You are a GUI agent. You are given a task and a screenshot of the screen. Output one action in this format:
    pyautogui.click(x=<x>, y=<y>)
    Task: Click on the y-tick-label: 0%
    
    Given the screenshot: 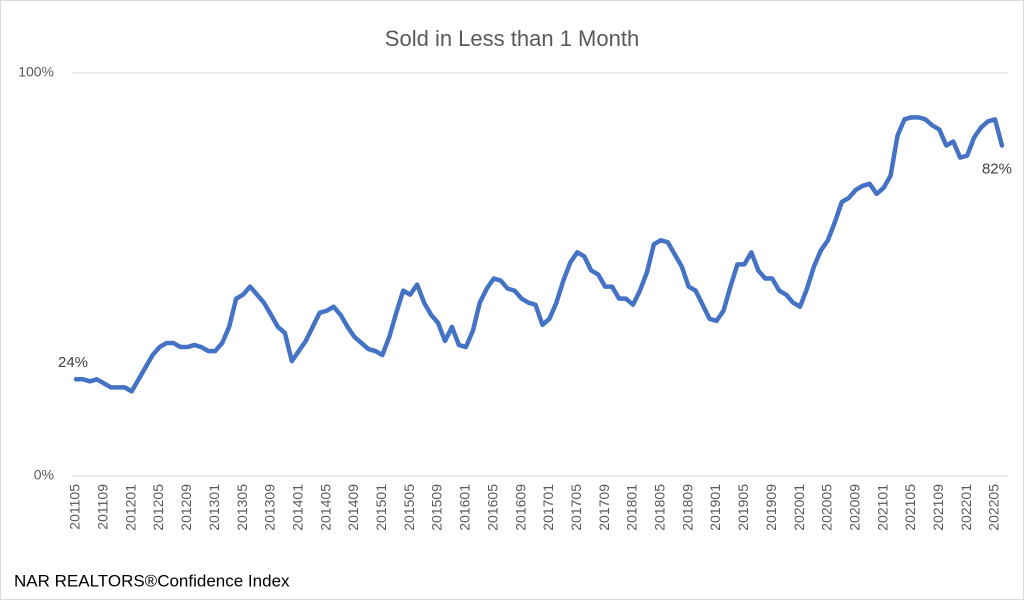 What is the action you would take?
    pyautogui.click(x=44, y=475)
    